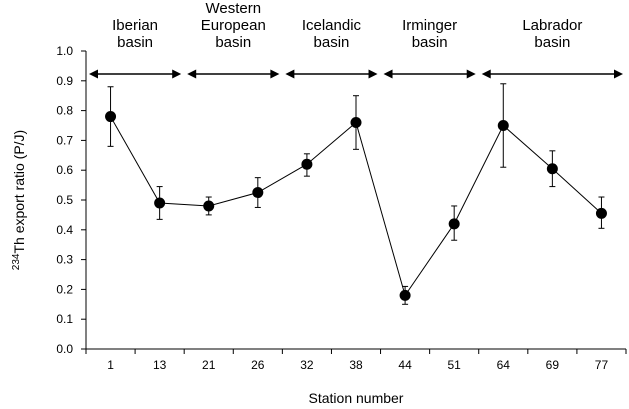 This screenshot has width=629, height=409. I want to click on x-tick-label: 77, so click(602, 365).